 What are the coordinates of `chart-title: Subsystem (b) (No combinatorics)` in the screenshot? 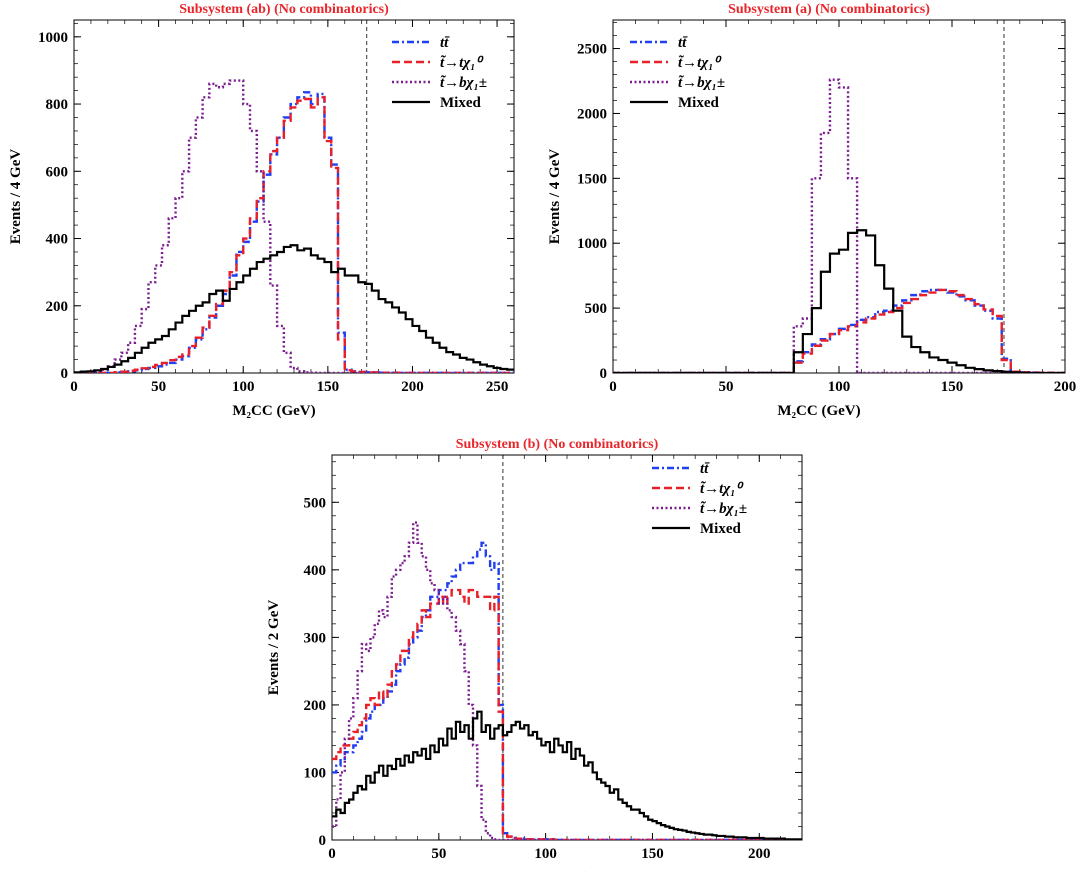 It's located at (557, 444).